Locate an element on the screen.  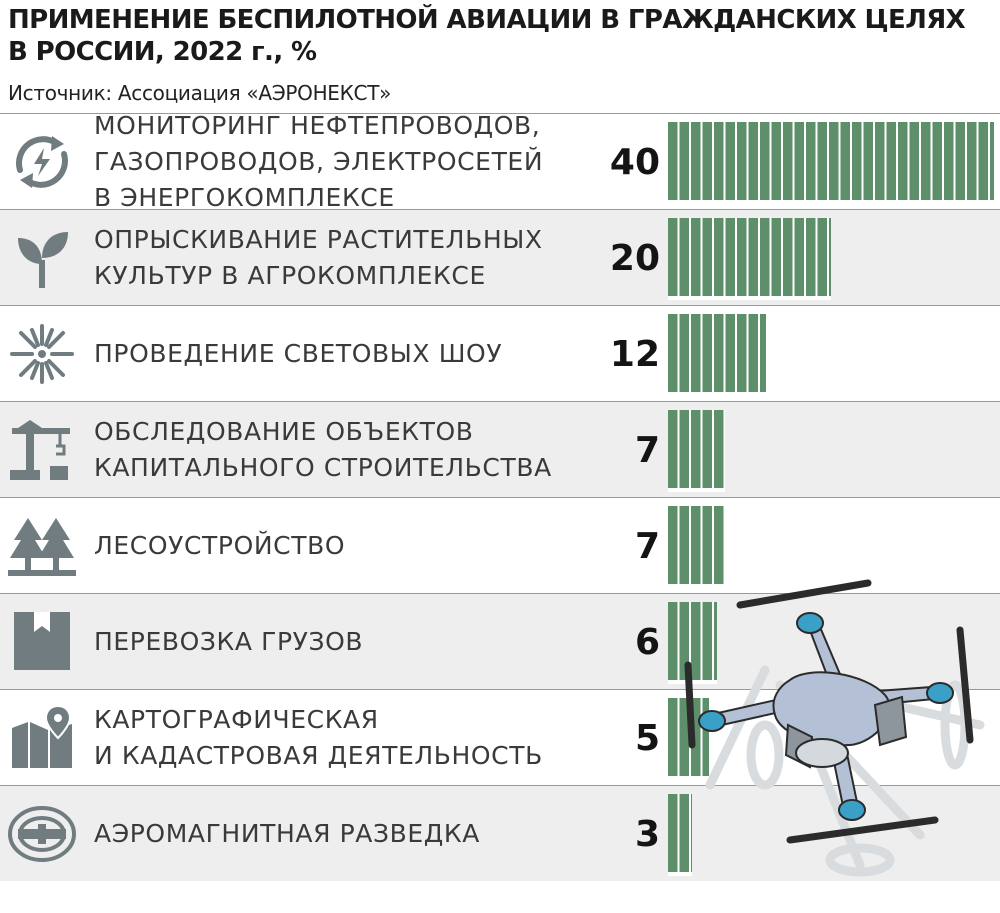
drone-illustration is located at coordinates (835, 735).